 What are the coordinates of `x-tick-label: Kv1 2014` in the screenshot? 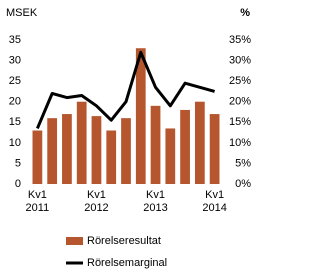 It's located at (214, 201).